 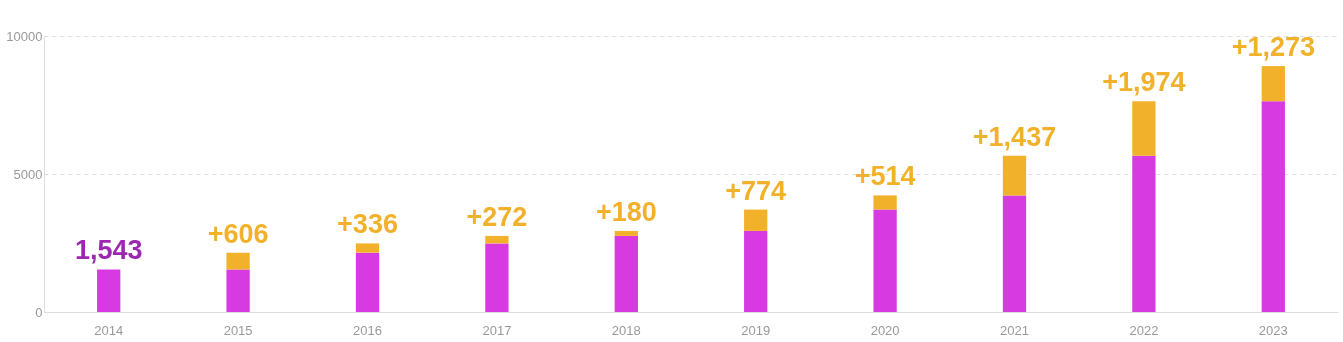 I want to click on data-label: +180, so click(x=626, y=211).